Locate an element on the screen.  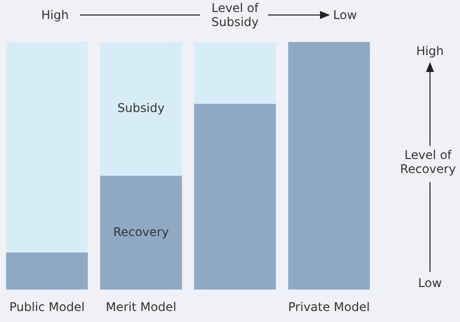
text: Level of Subsidy is located at coordinates (235, 15).